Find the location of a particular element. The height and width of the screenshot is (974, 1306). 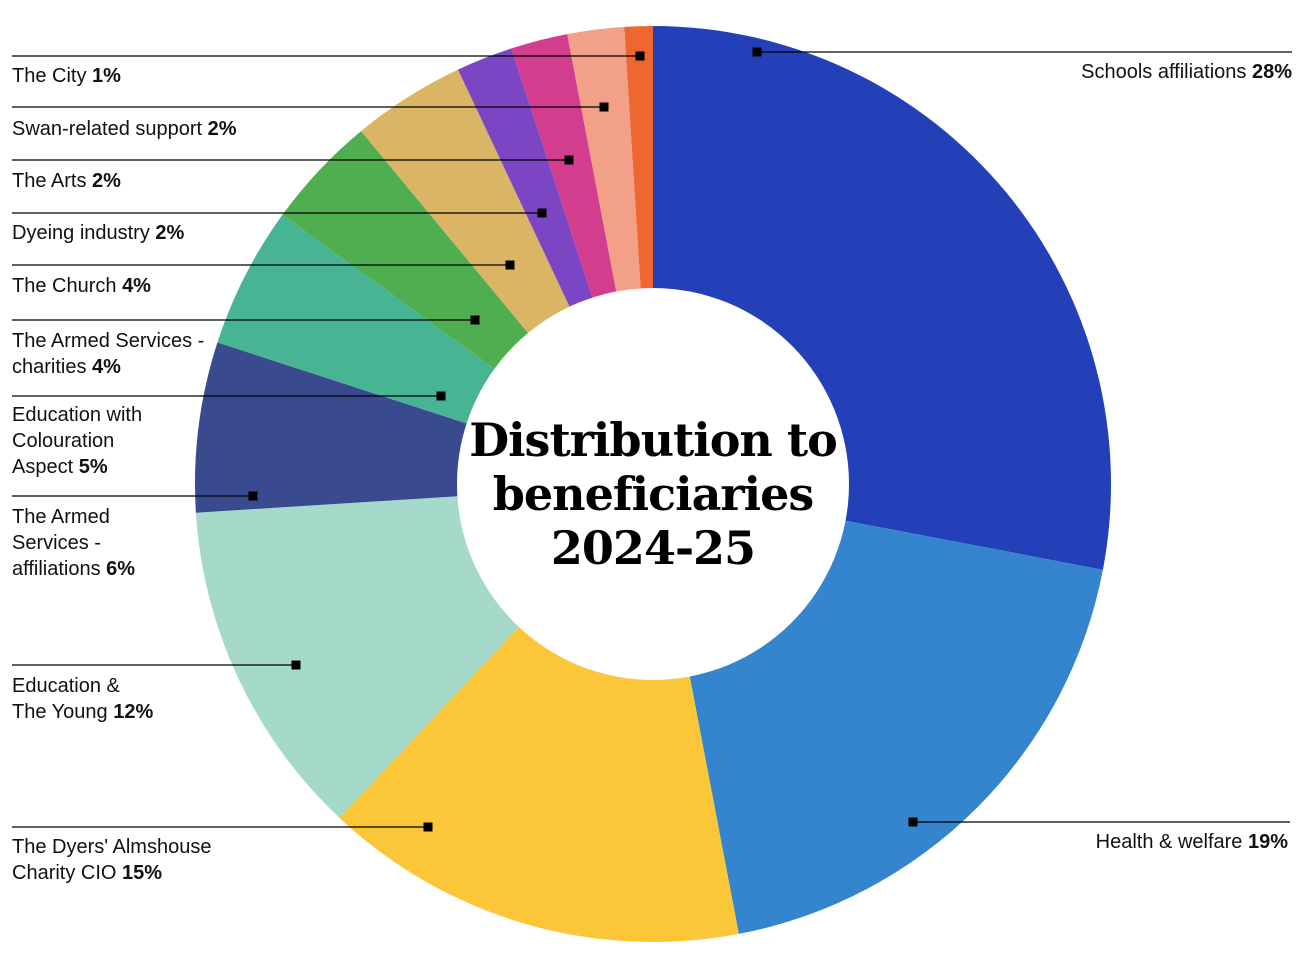

label-the-armed-services-charities: The Armed Services - charities 4% is located at coordinates (108, 354).